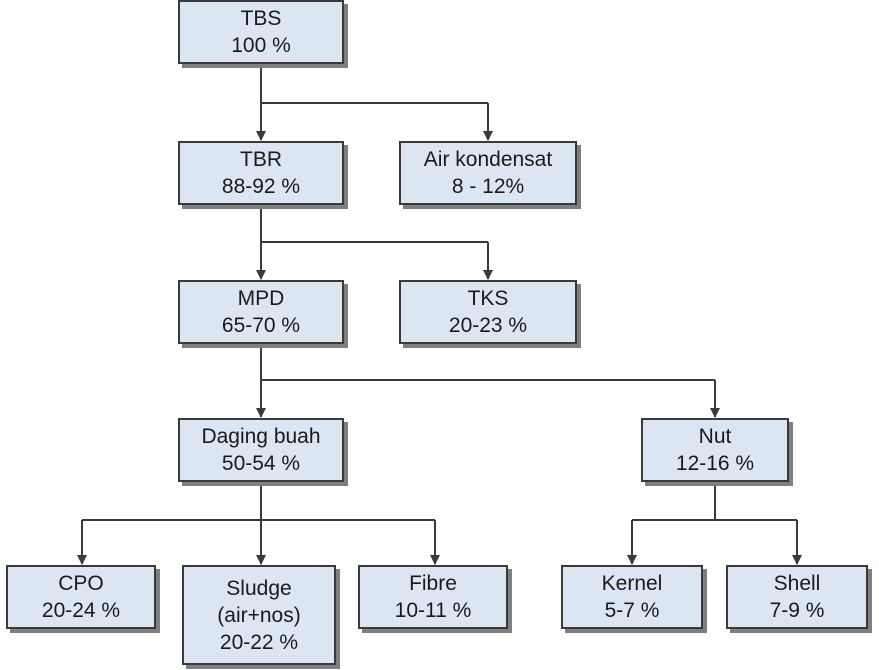 The image size is (879, 670). What do you see at coordinates (488, 325) in the screenshot?
I see `node-tks-value: 20-23 %` at bounding box center [488, 325].